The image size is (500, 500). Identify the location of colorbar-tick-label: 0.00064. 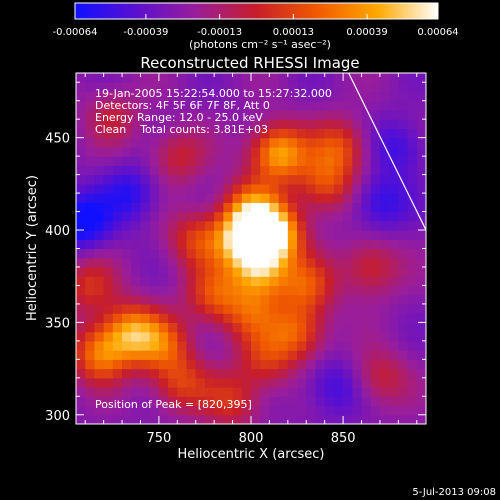
(437, 32).